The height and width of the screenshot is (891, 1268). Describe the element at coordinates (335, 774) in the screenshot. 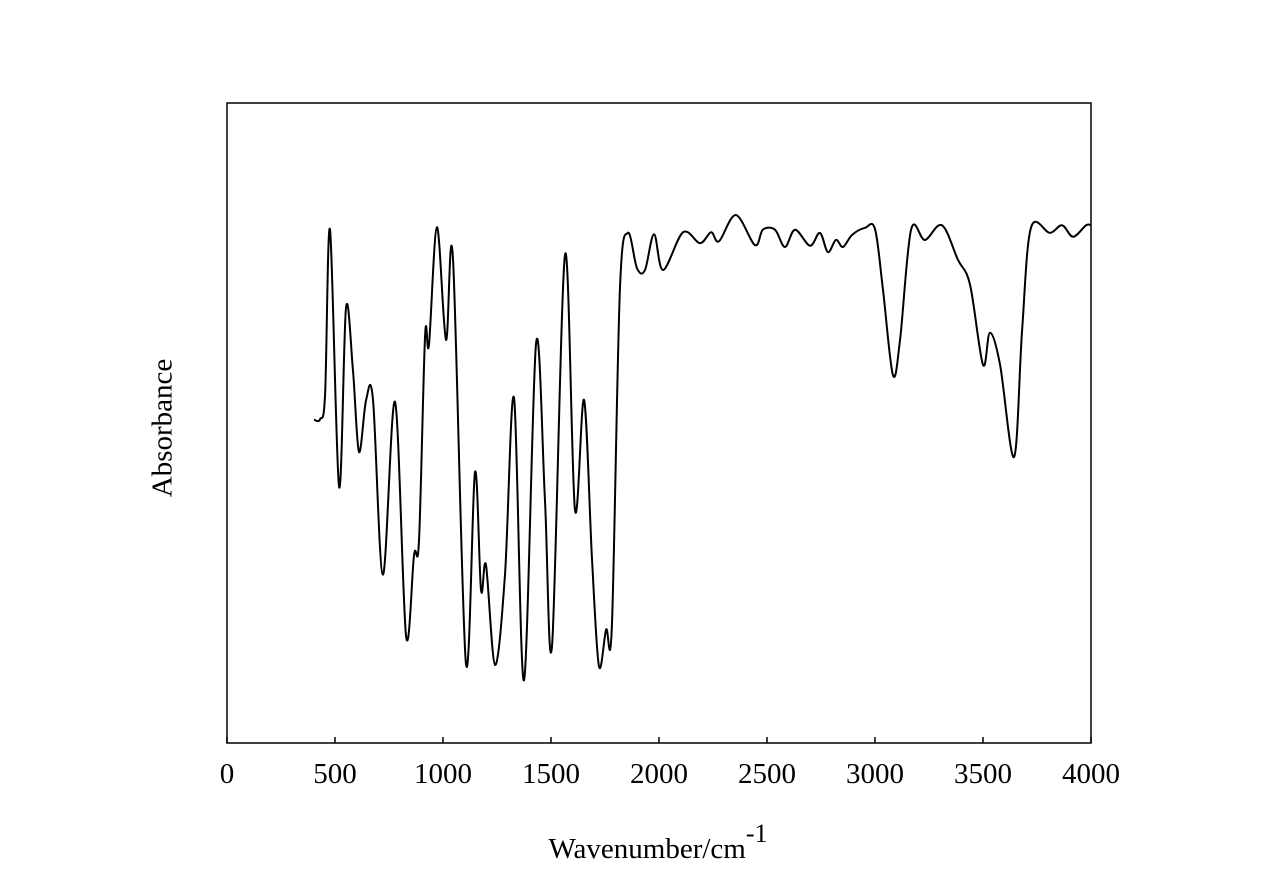

I see `x-tick-label: 500` at that location.